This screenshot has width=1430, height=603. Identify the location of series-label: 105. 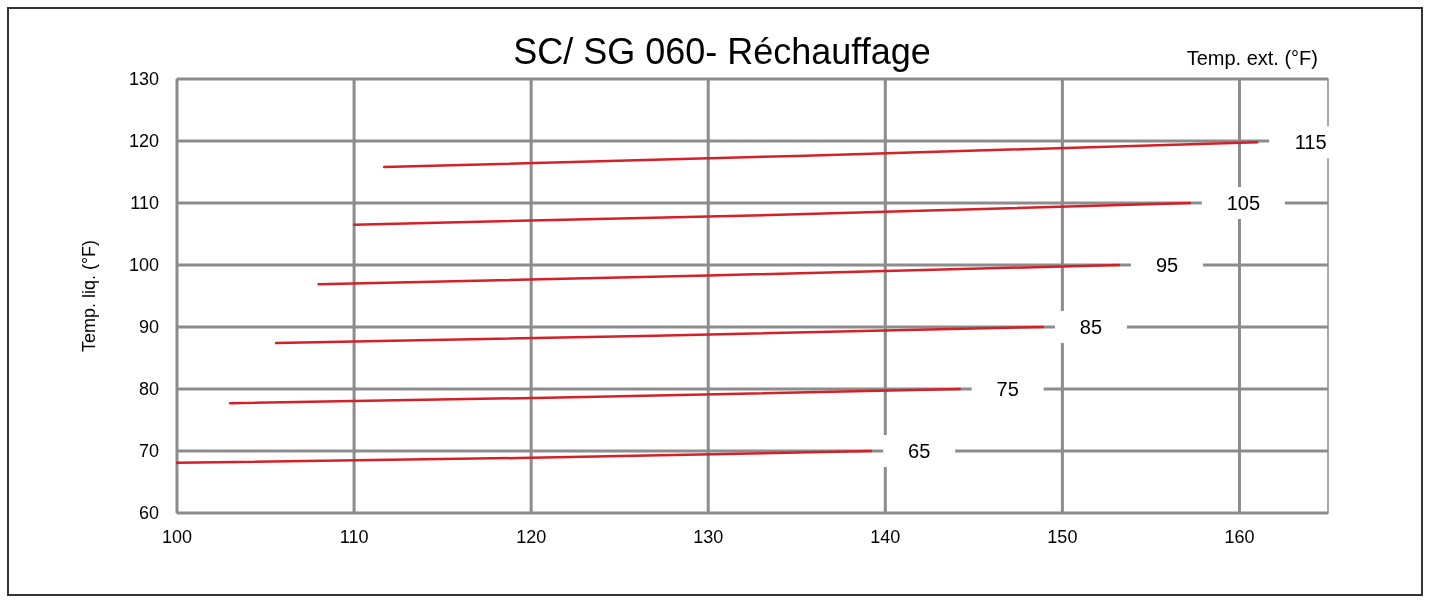
(1243, 203).